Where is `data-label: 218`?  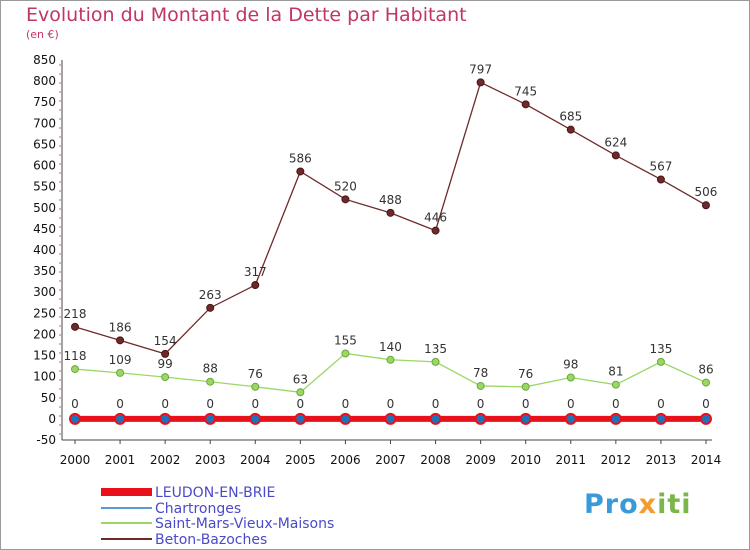 data-label: 218 is located at coordinates (75, 314).